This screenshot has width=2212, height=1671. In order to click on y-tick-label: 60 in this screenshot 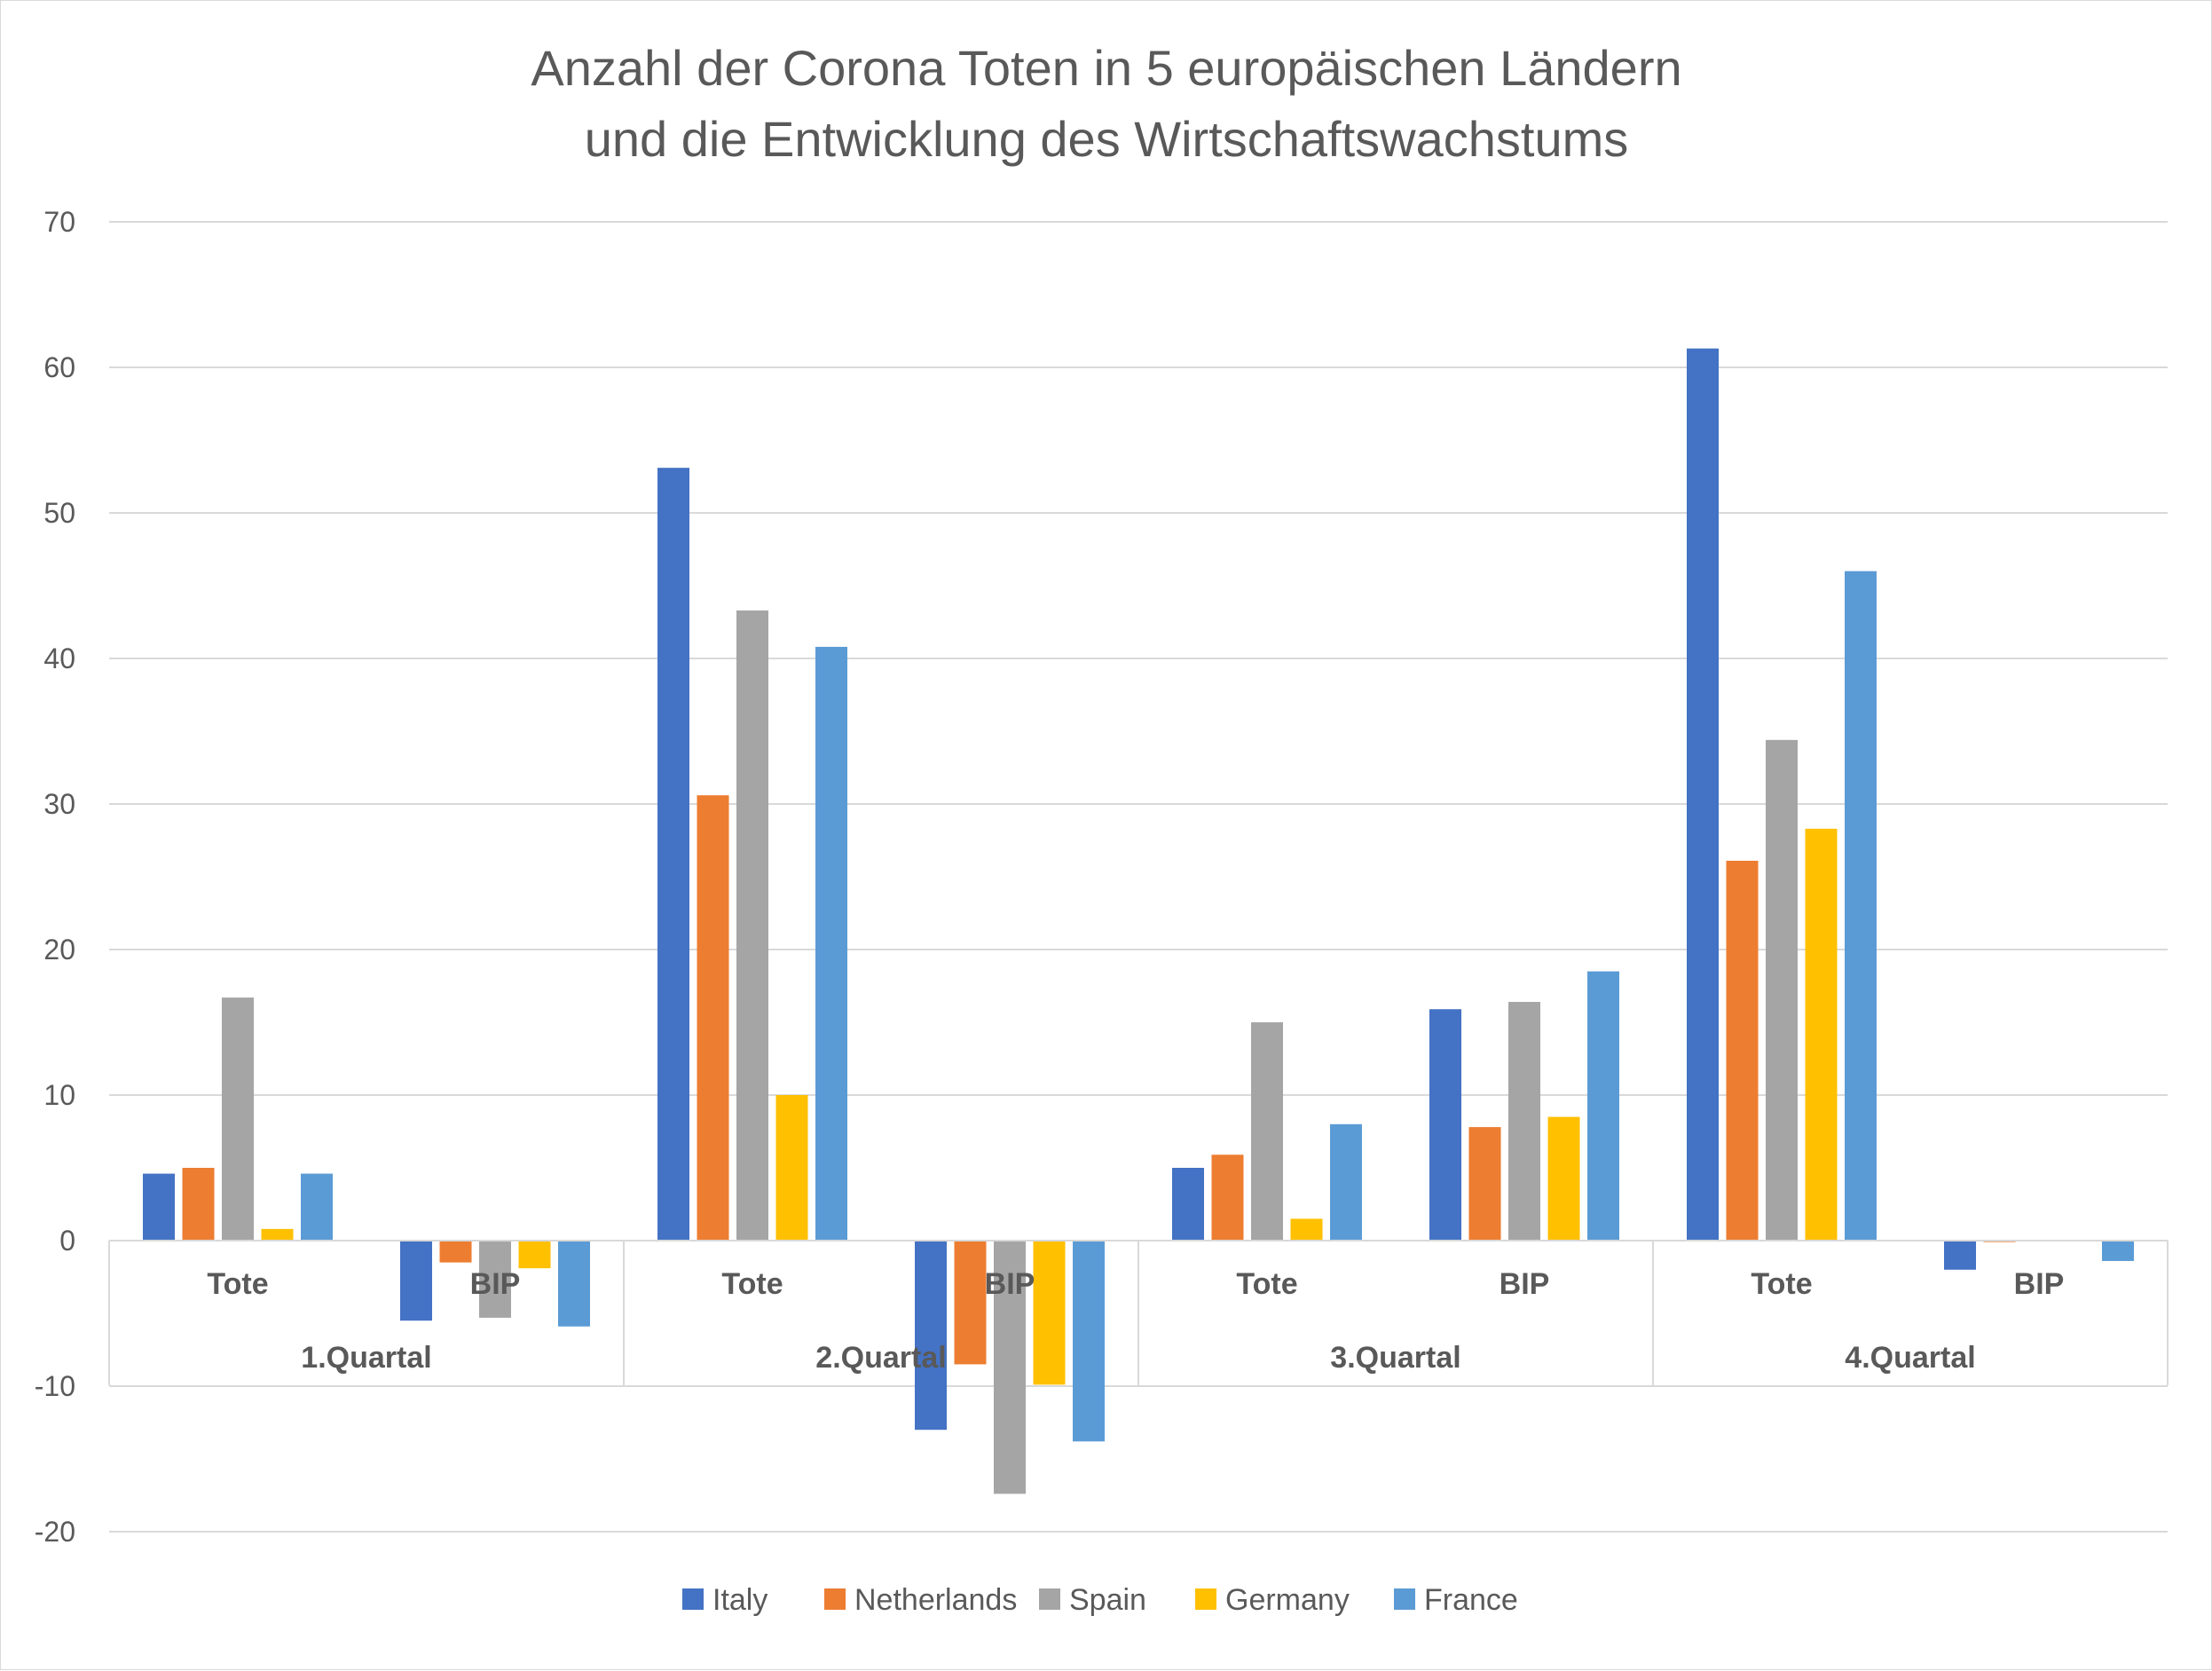, I will do `click(59, 367)`.